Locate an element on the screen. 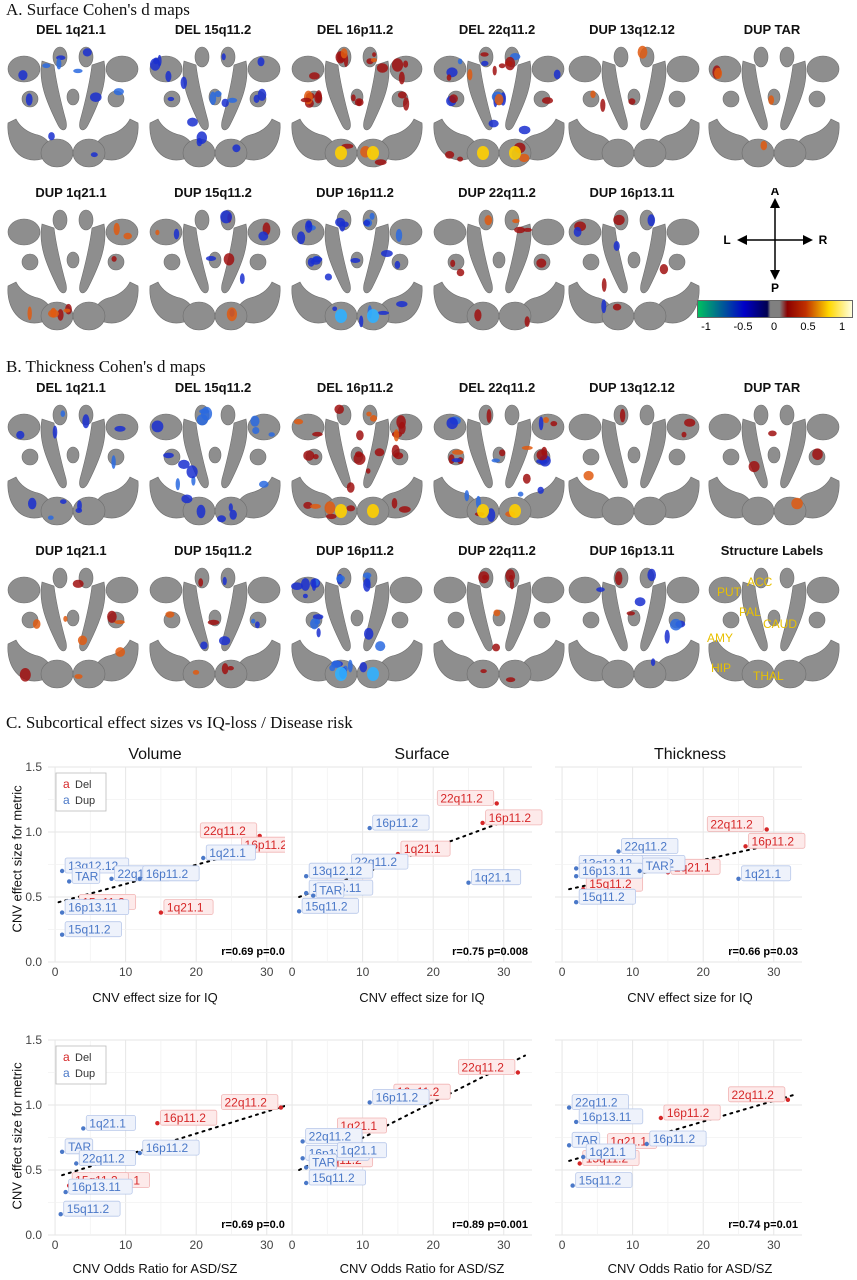 This screenshot has height=1280, width=857. colorbar-tick: 0.5 is located at coordinates (807, 327).